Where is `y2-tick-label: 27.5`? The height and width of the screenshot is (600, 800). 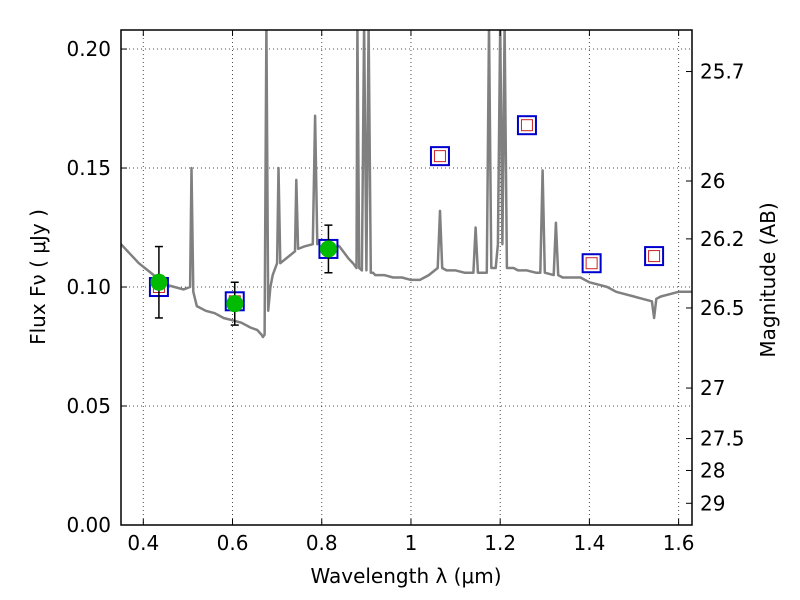 y2-tick-label: 27.5 is located at coordinates (722, 439).